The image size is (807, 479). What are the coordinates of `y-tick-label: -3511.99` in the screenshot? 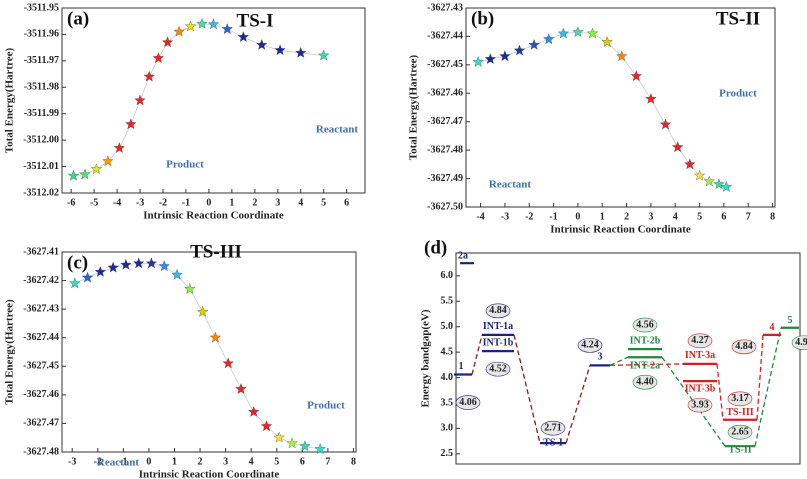 It's located at (41, 113).